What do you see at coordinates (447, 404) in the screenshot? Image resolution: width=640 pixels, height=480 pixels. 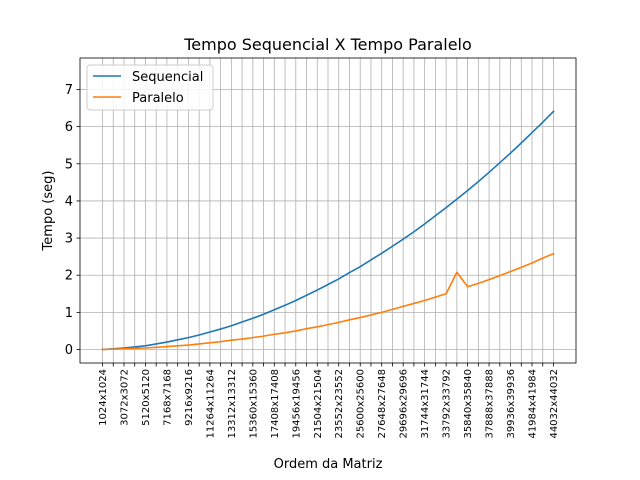 I see `x-tick-label: 33792x33792` at bounding box center [447, 404].